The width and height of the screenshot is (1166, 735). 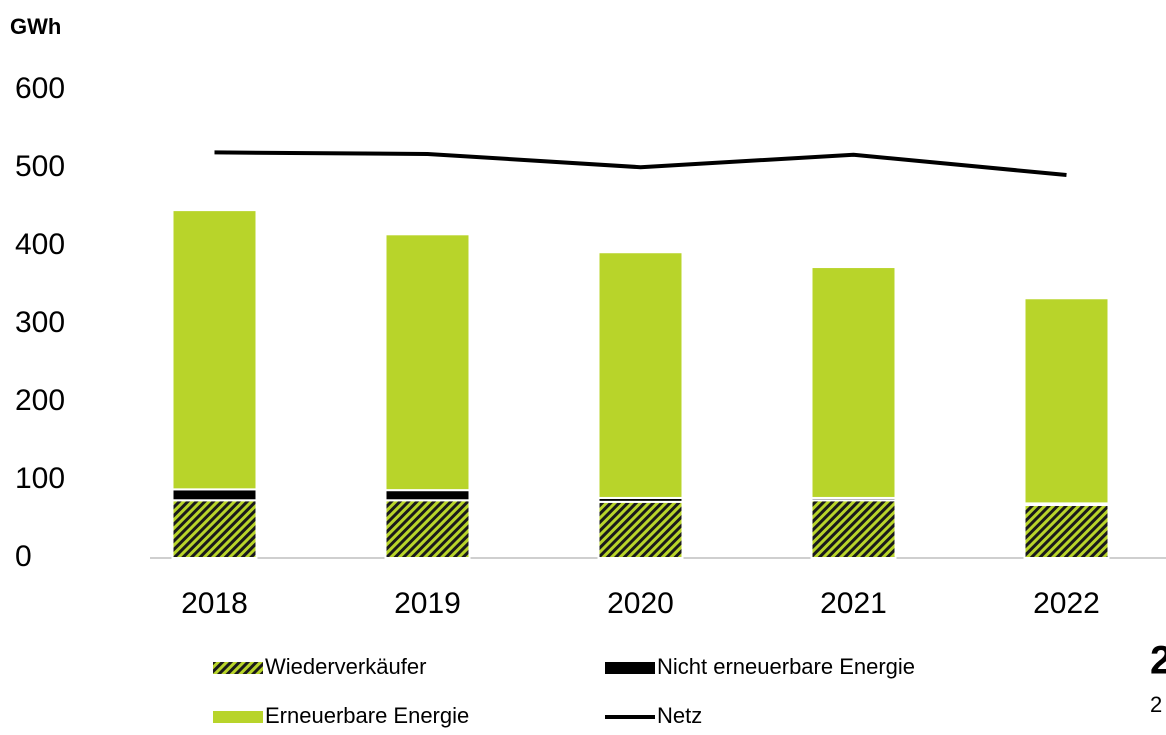 I want to click on y-tick-label: 0, so click(x=23, y=556).